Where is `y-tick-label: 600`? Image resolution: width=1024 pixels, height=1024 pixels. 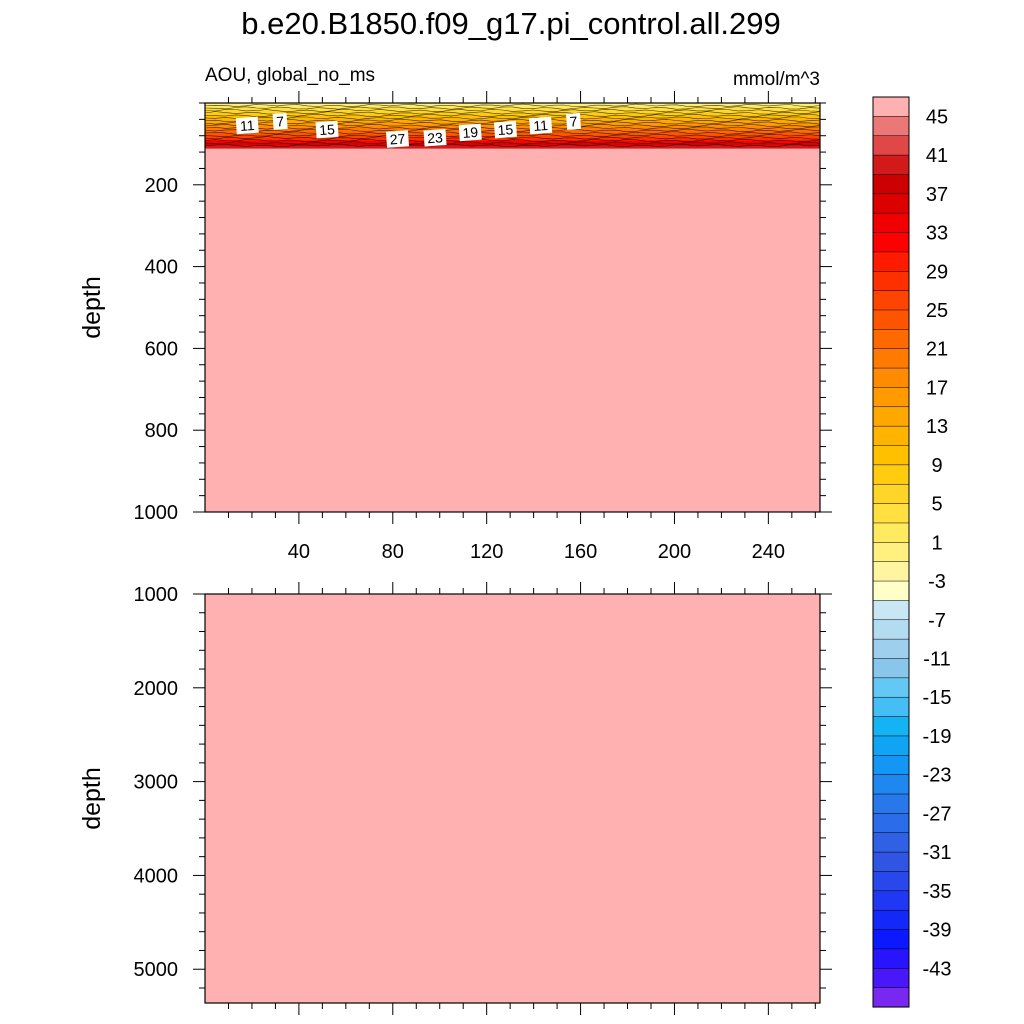
y-tick-label: 600 is located at coordinates (161, 349).